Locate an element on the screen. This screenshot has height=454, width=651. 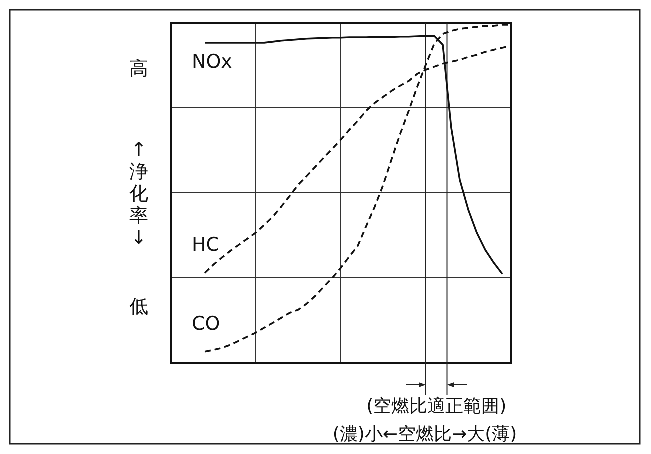
text: 低 is located at coordinates (139, 307).